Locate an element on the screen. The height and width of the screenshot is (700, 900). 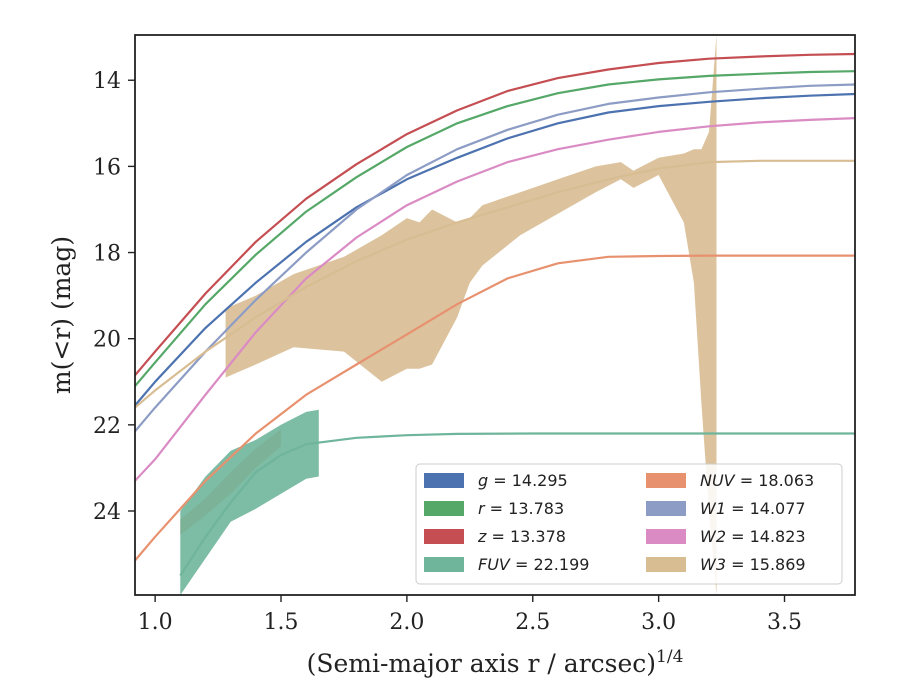
legend-box is located at coordinates (629, 524).